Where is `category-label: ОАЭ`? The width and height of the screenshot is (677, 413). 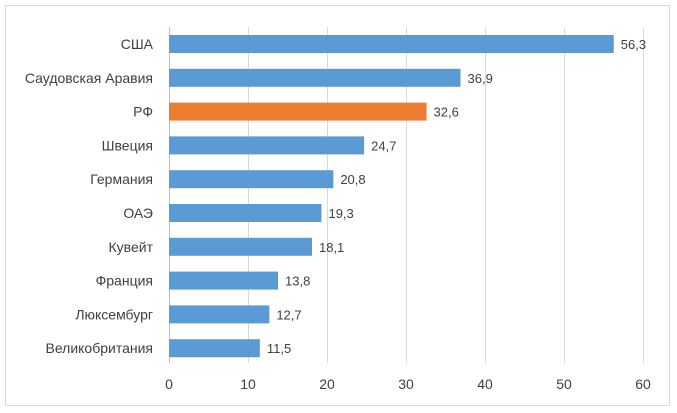 category-label: ОАЭ is located at coordinates (138, 213).